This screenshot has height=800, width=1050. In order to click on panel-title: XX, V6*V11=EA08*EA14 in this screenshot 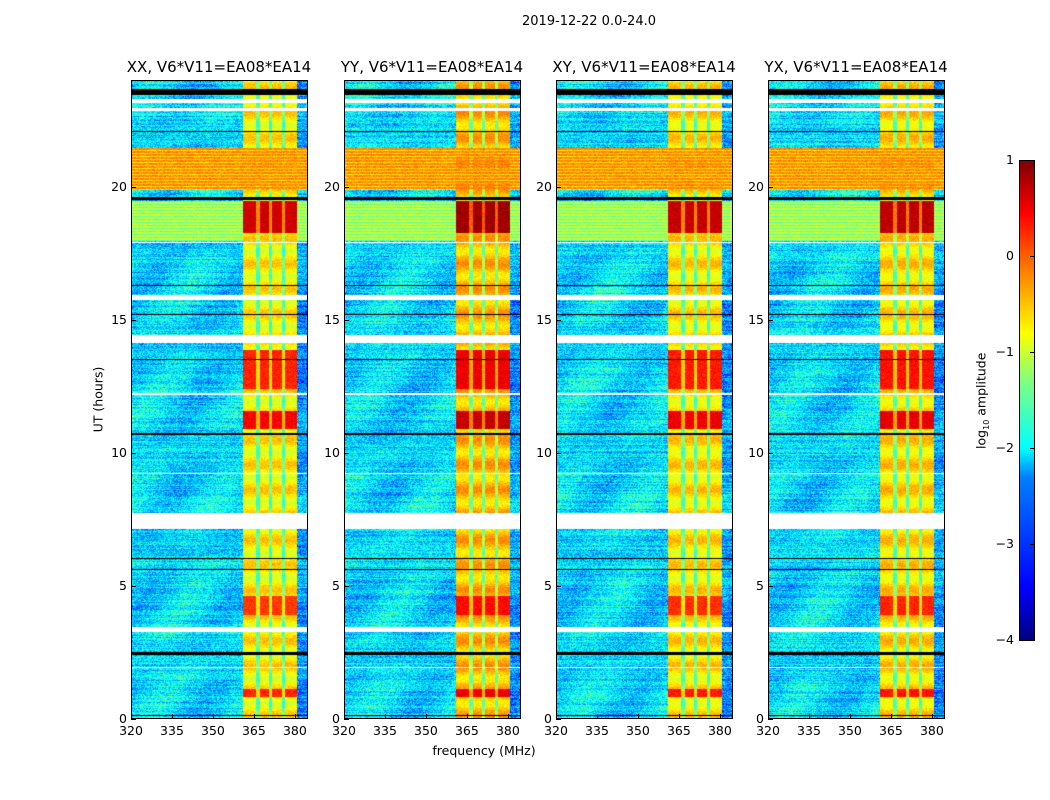, I will do `click(219, 67)`.